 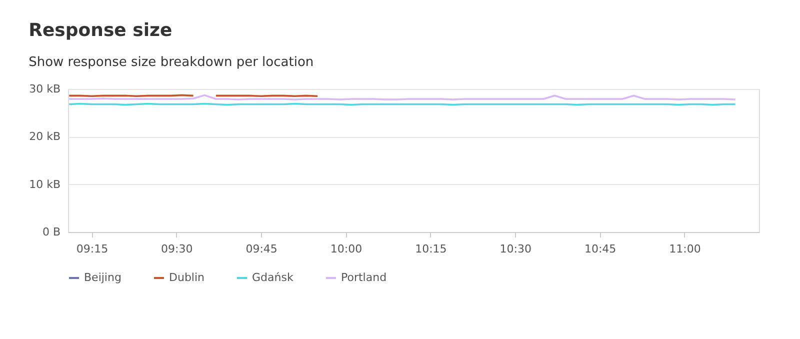 What do you see at coordinates (44, 89) in the screenshot?
I see `y-tick-label: 30 kB` at bounding box center [44, 89].